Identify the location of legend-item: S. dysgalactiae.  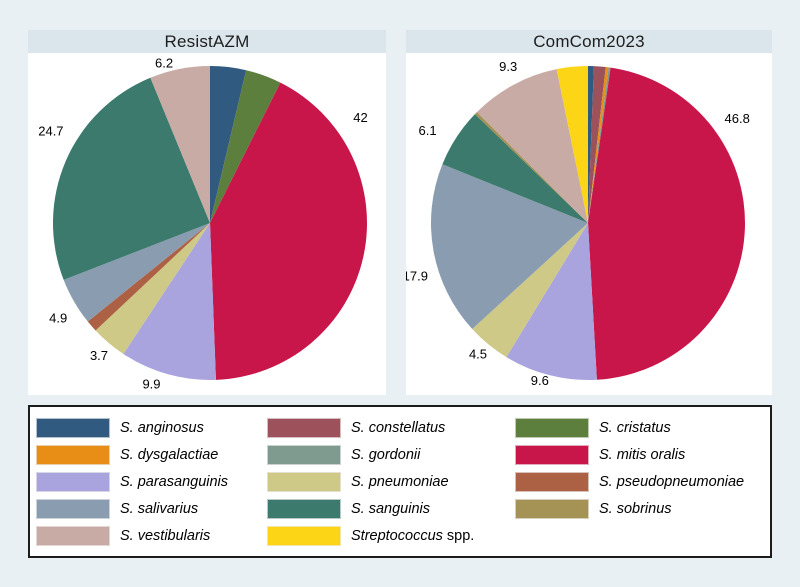
(151, 454).